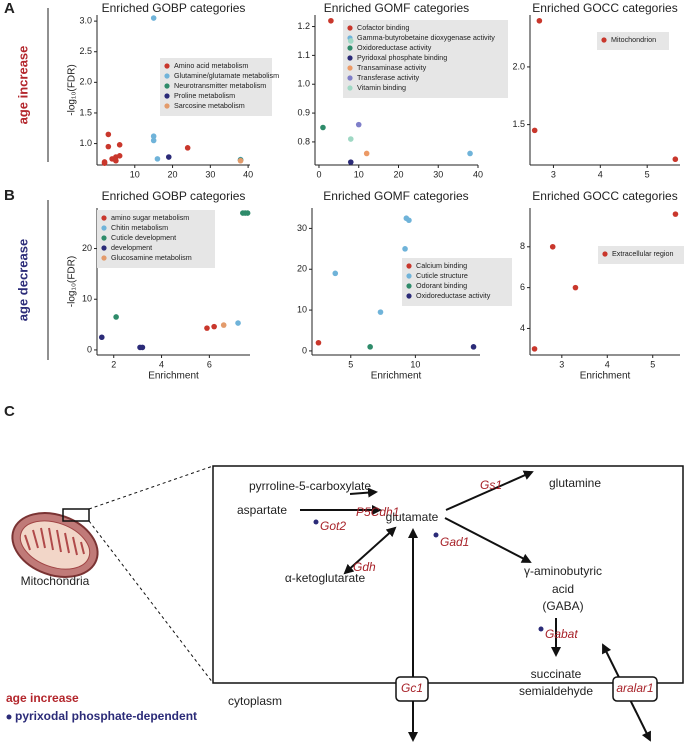 Image resolution: width=689 pixels, height=753 pixels. I want to click on plp-dot, so click(541, 629).